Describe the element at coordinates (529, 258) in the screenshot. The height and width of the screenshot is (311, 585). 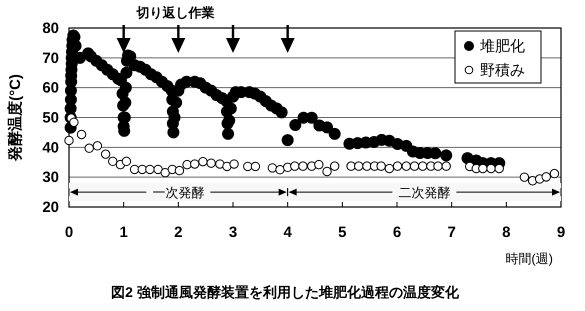
I see `x-axis-title: 時間(週)` at that location.